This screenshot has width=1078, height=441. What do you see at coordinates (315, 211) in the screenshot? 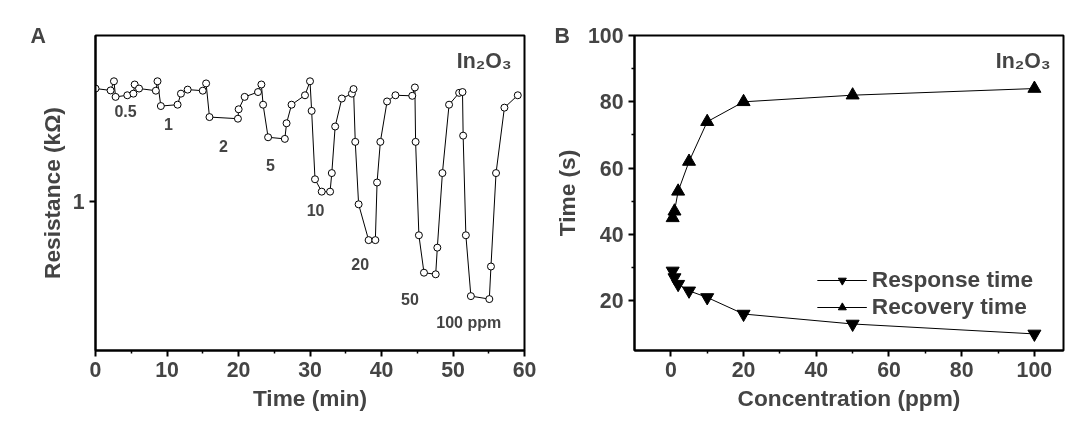
I see `annotation: 10` at bounding box center [315, 211].